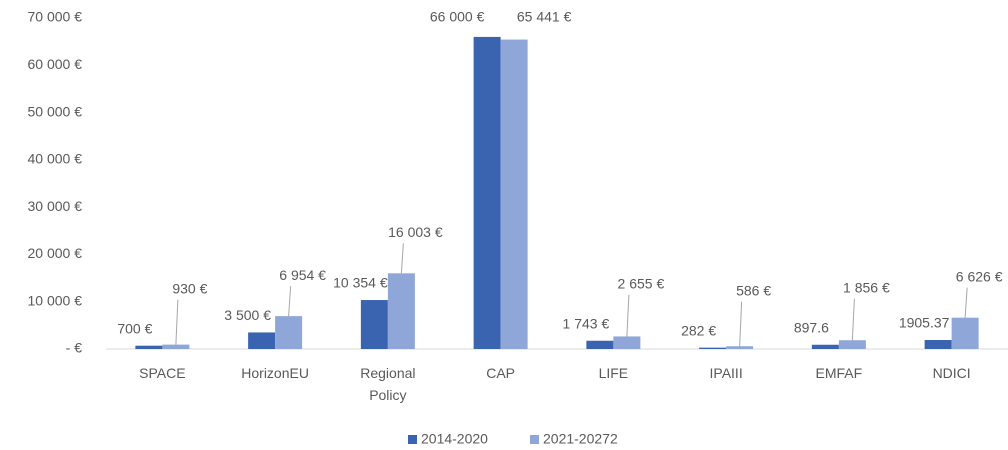 The image size is (1008, 450). What do you see at coordinates (247, 315) in the screenshot?
I see `data-label: 3 500 €` at bounding box center [247, 315].